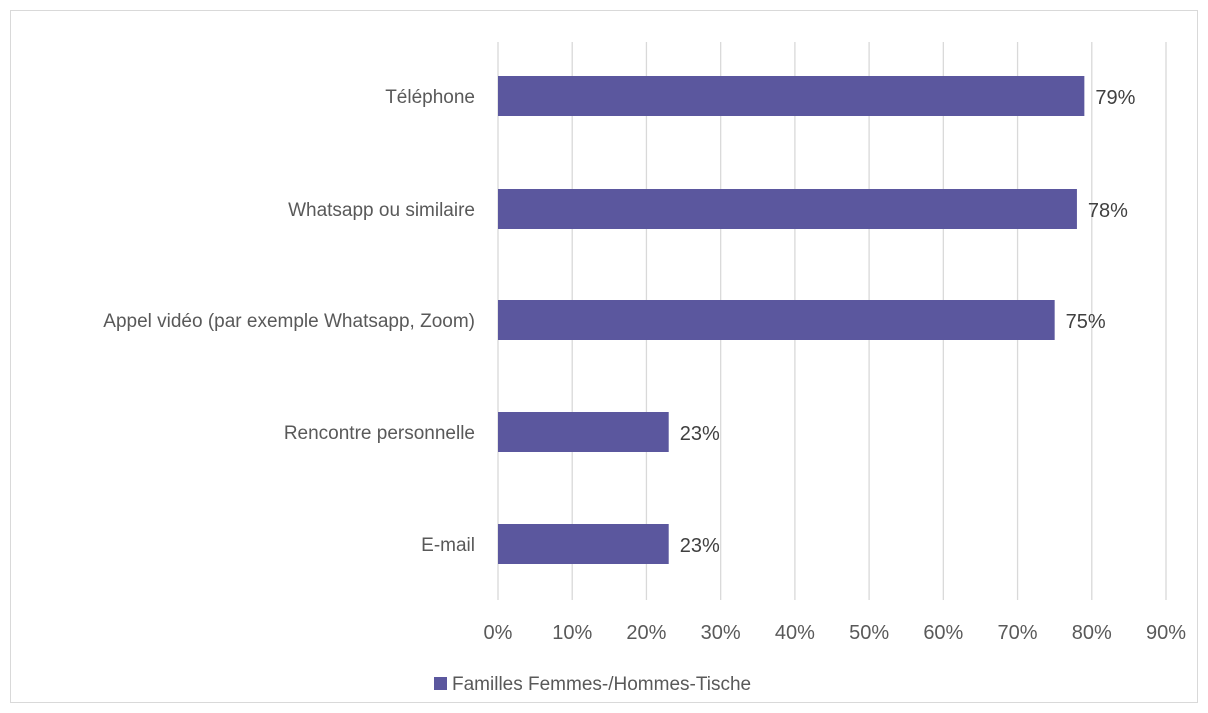  What do you see at coordinates (1166, 633) in the screenshot?
I see `x-tick-label: 90%` at bounding box center [1166, 633].